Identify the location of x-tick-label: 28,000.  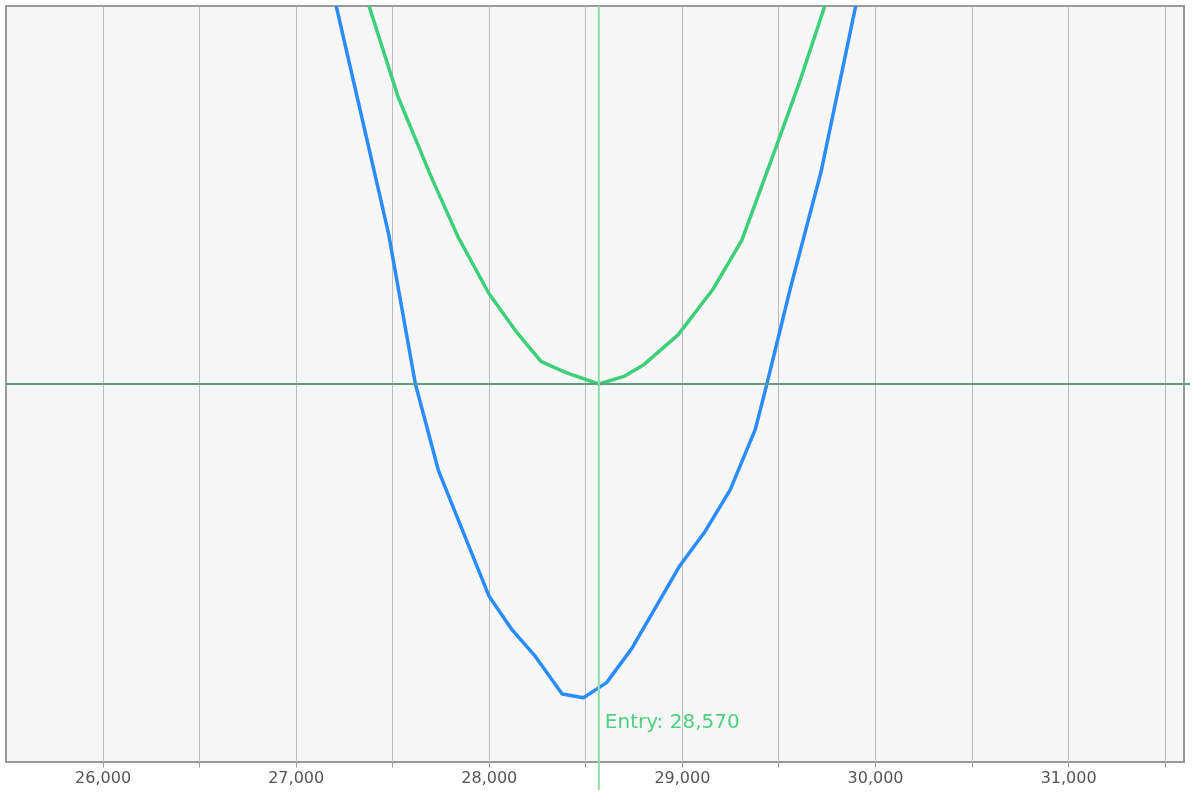
(489, 777).